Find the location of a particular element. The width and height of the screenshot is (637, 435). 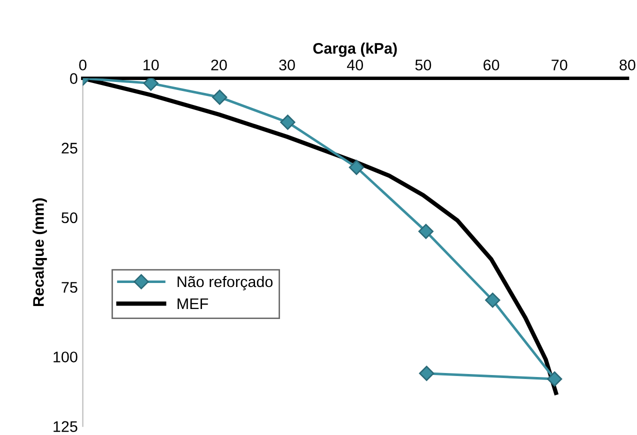

x-tick-label: 70 is located at coordinates (560, 65).